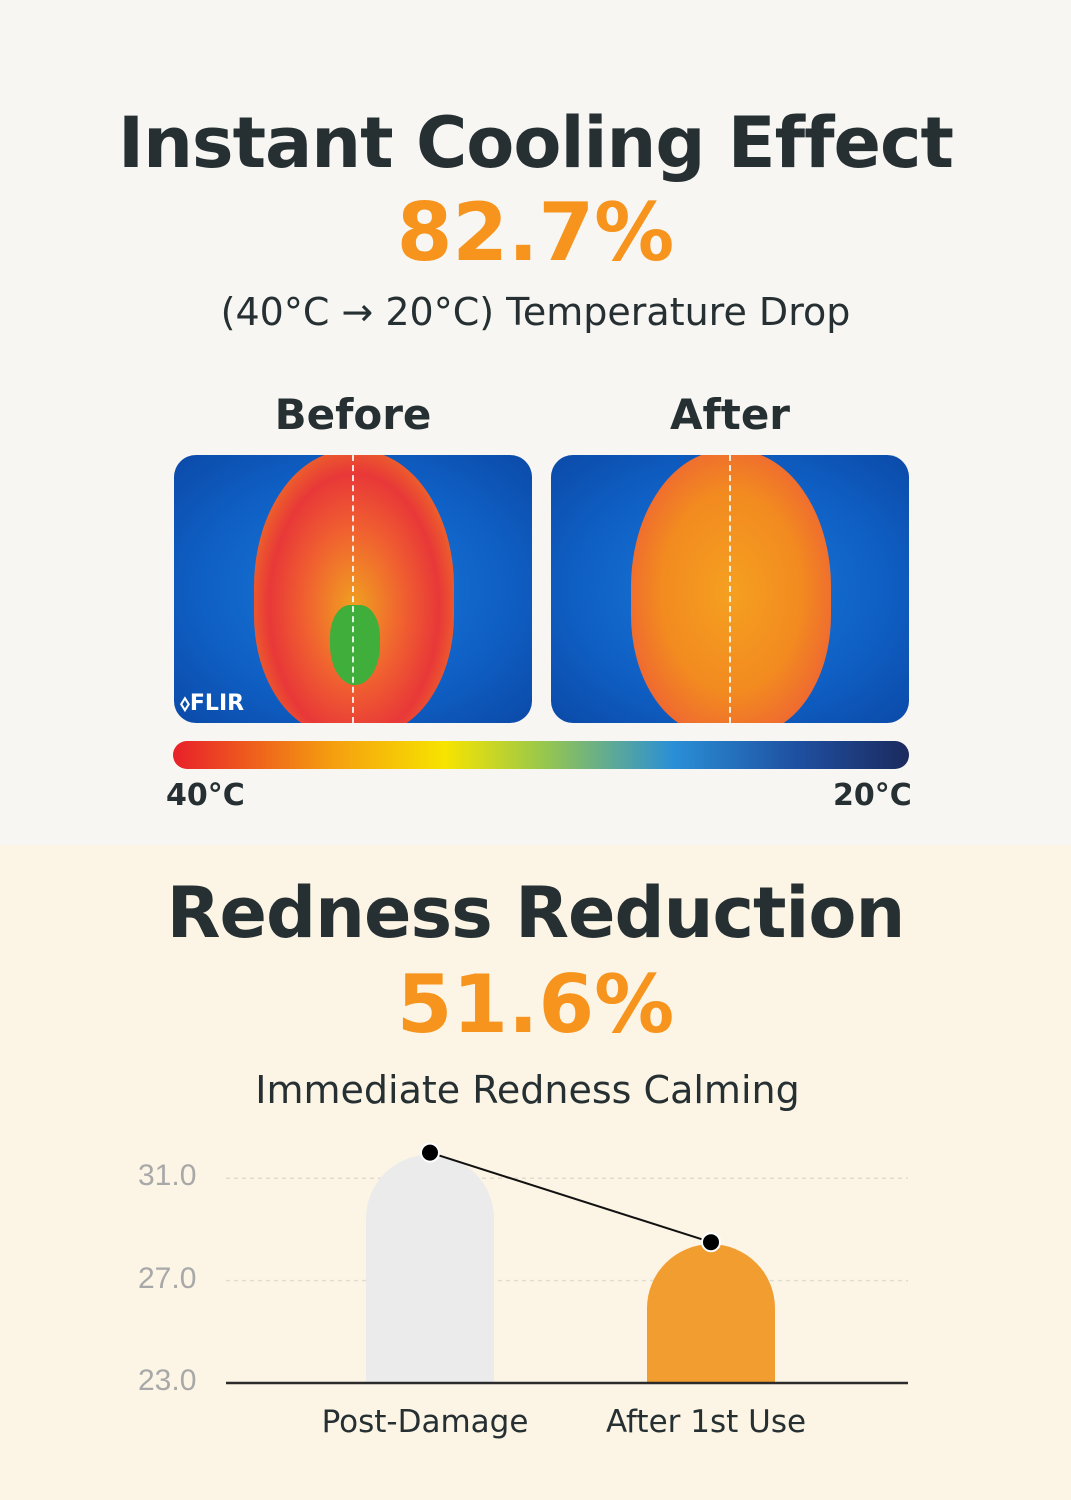 The image size is (1071, 1500). What do you see at coordinates (167, 1278) in the screenshot?
I see `y-tick-label: 27.0` at bounding box center [167, 1278].